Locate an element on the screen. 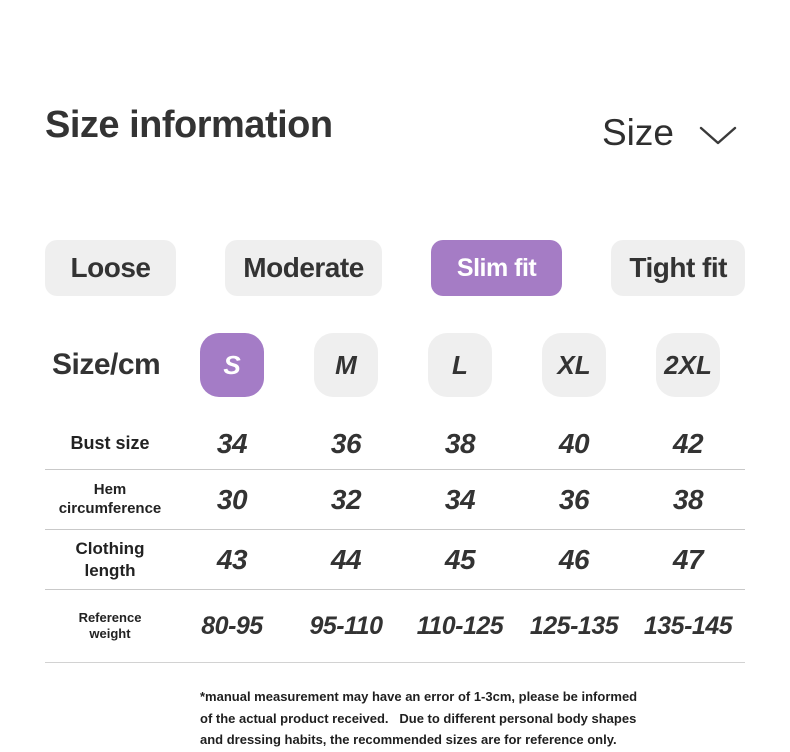 This screenshot has width=790, height=752. size-chip-cell: S is located at coordinates (232, 365).